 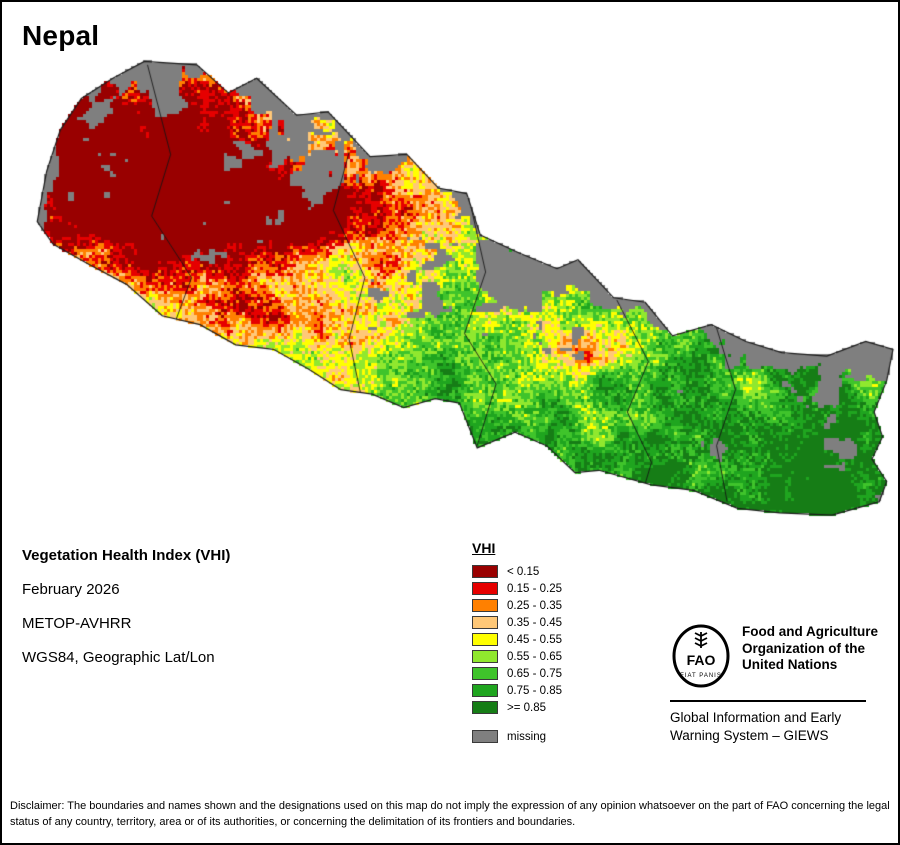 I want to click on legend-item: >= 0.85, so click(x=517, y=707).